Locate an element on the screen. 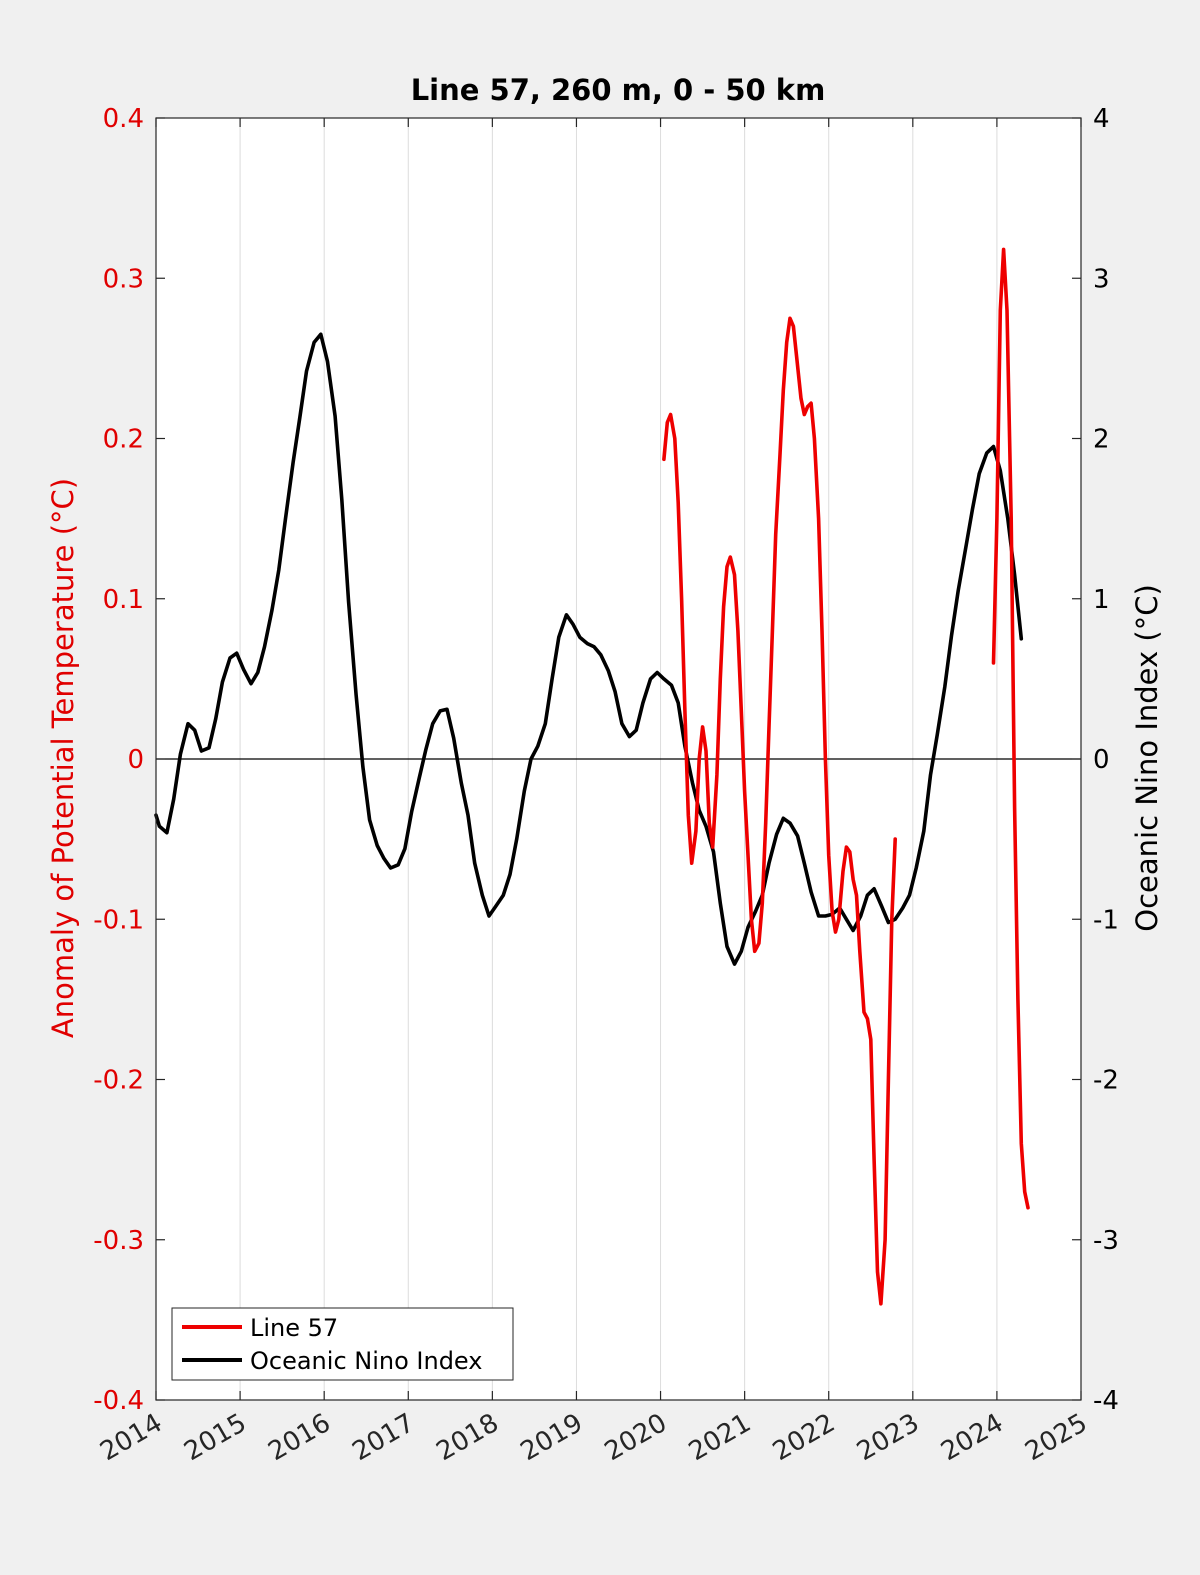 Image resolution: width=1200 pixels, height=1575 pixels. legend: Line 57 Oceanic Nino Index is located at coordinates (342, 1344).